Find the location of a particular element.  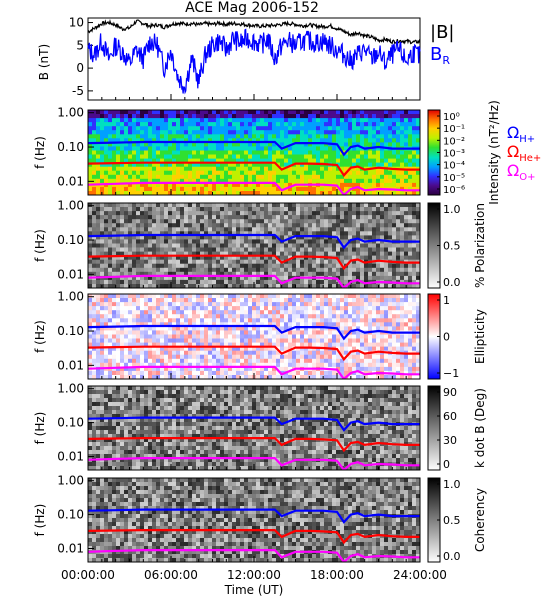

colorbar-label: k dot B (Deg) is located at coordinates (480, 428).